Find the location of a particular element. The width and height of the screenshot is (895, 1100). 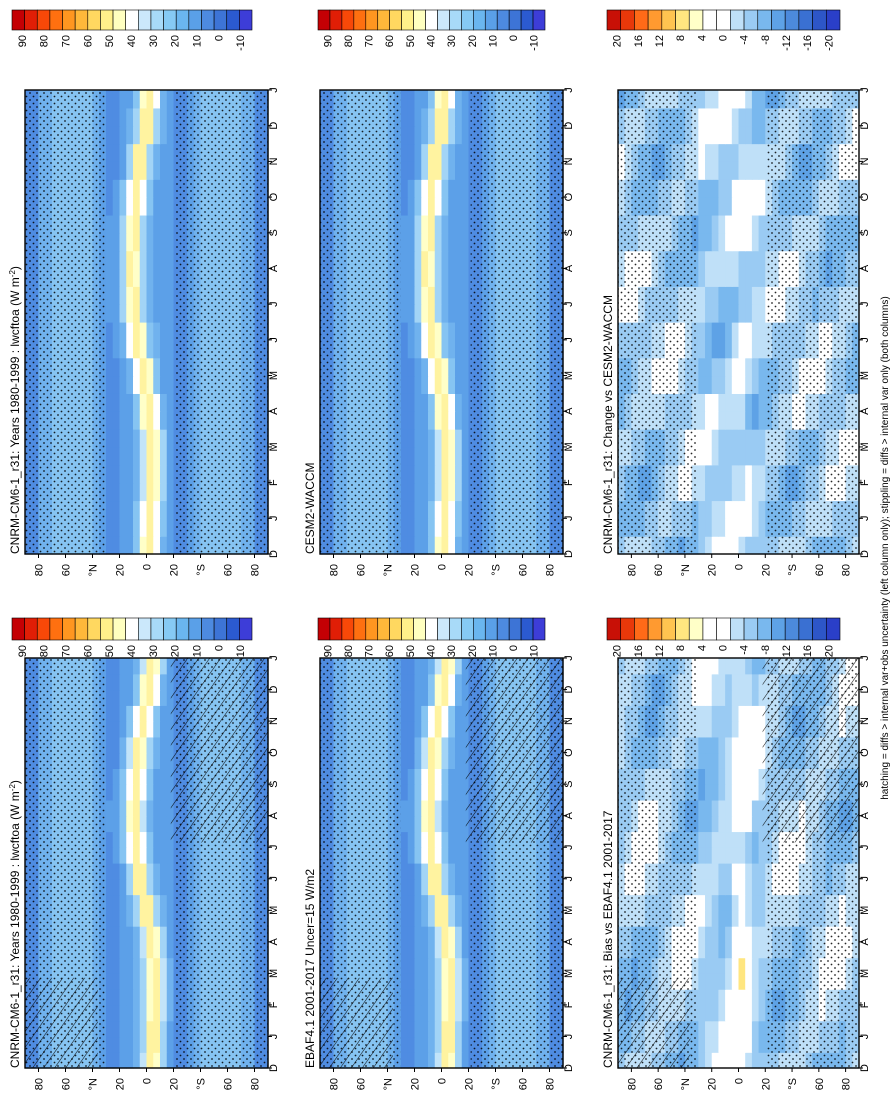

colorbar-label: 10 is located at coordinates (197, 41).